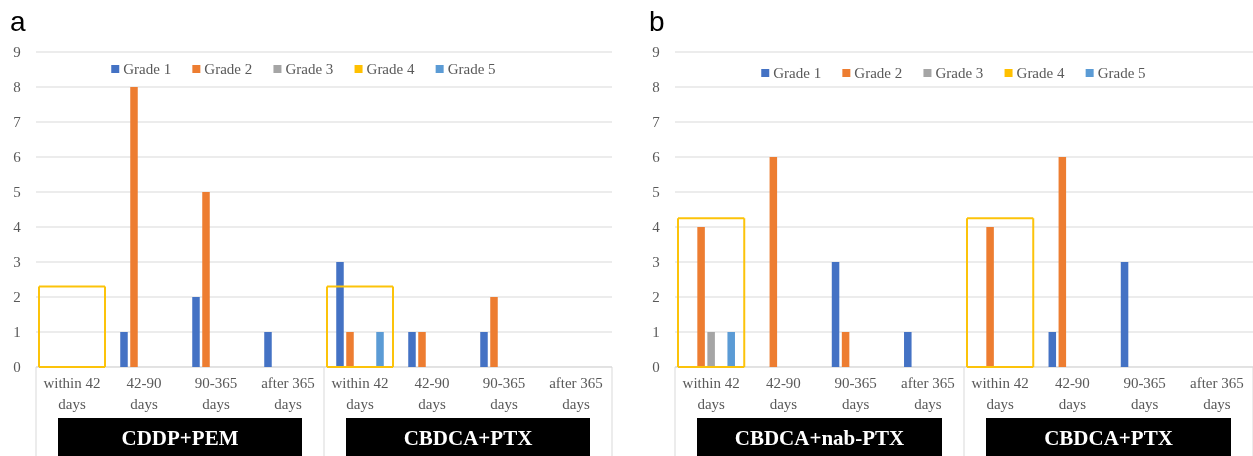 The height and width of the screenshot is (456, 1253). Describe the element at coordinates (18, 21) in the screenshot. I see `chart-title: a` at that location.